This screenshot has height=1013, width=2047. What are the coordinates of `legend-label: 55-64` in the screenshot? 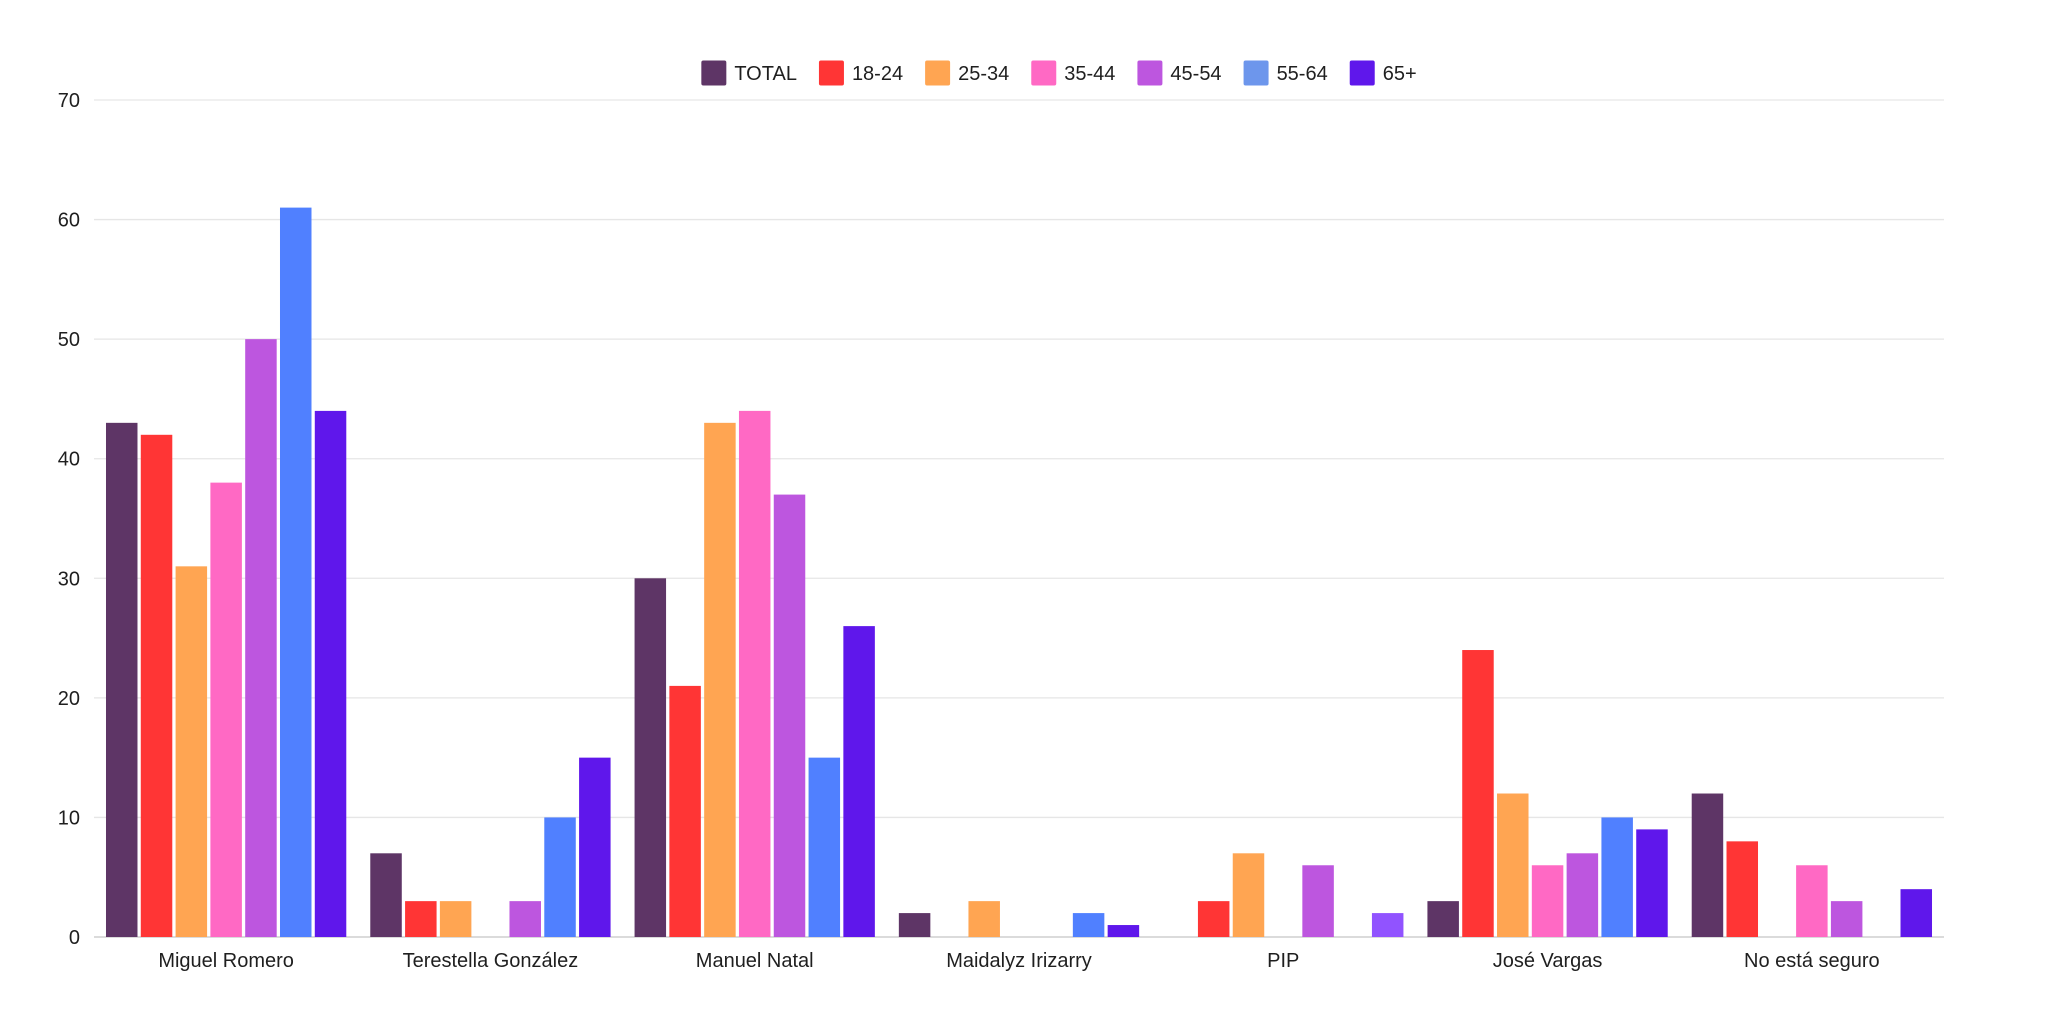 It's located at (1302, 74).